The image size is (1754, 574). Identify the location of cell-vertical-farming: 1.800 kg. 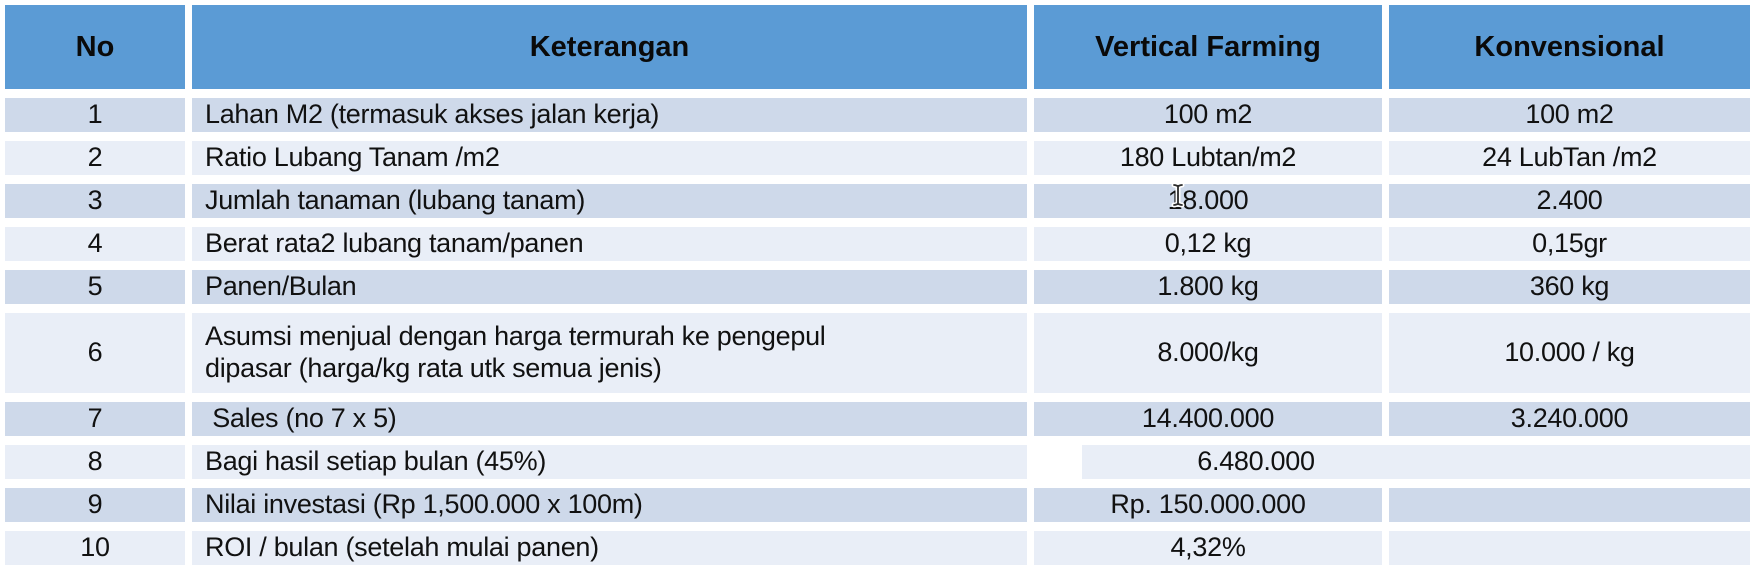
(1208, 287).